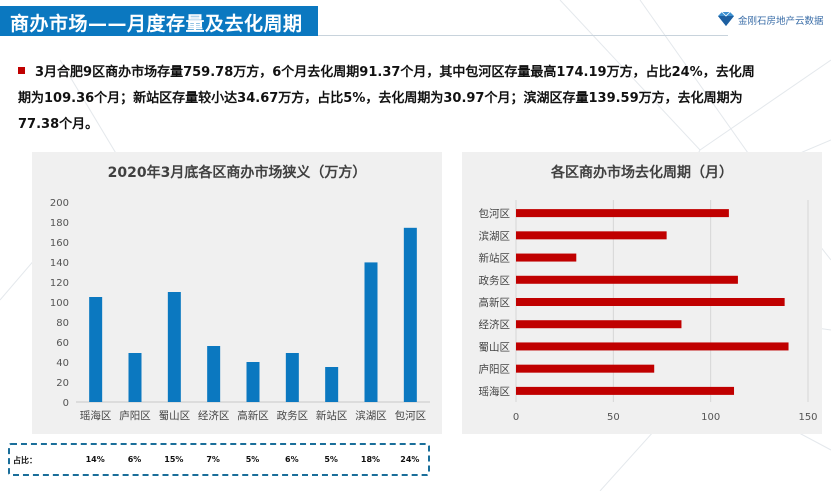 The width and height of the screenshot is (831, 491). What do you see at coordinates (495, 235) in the screenshot?
I see `y-category-label: 滨湖区` at bounding box center [495, 235].